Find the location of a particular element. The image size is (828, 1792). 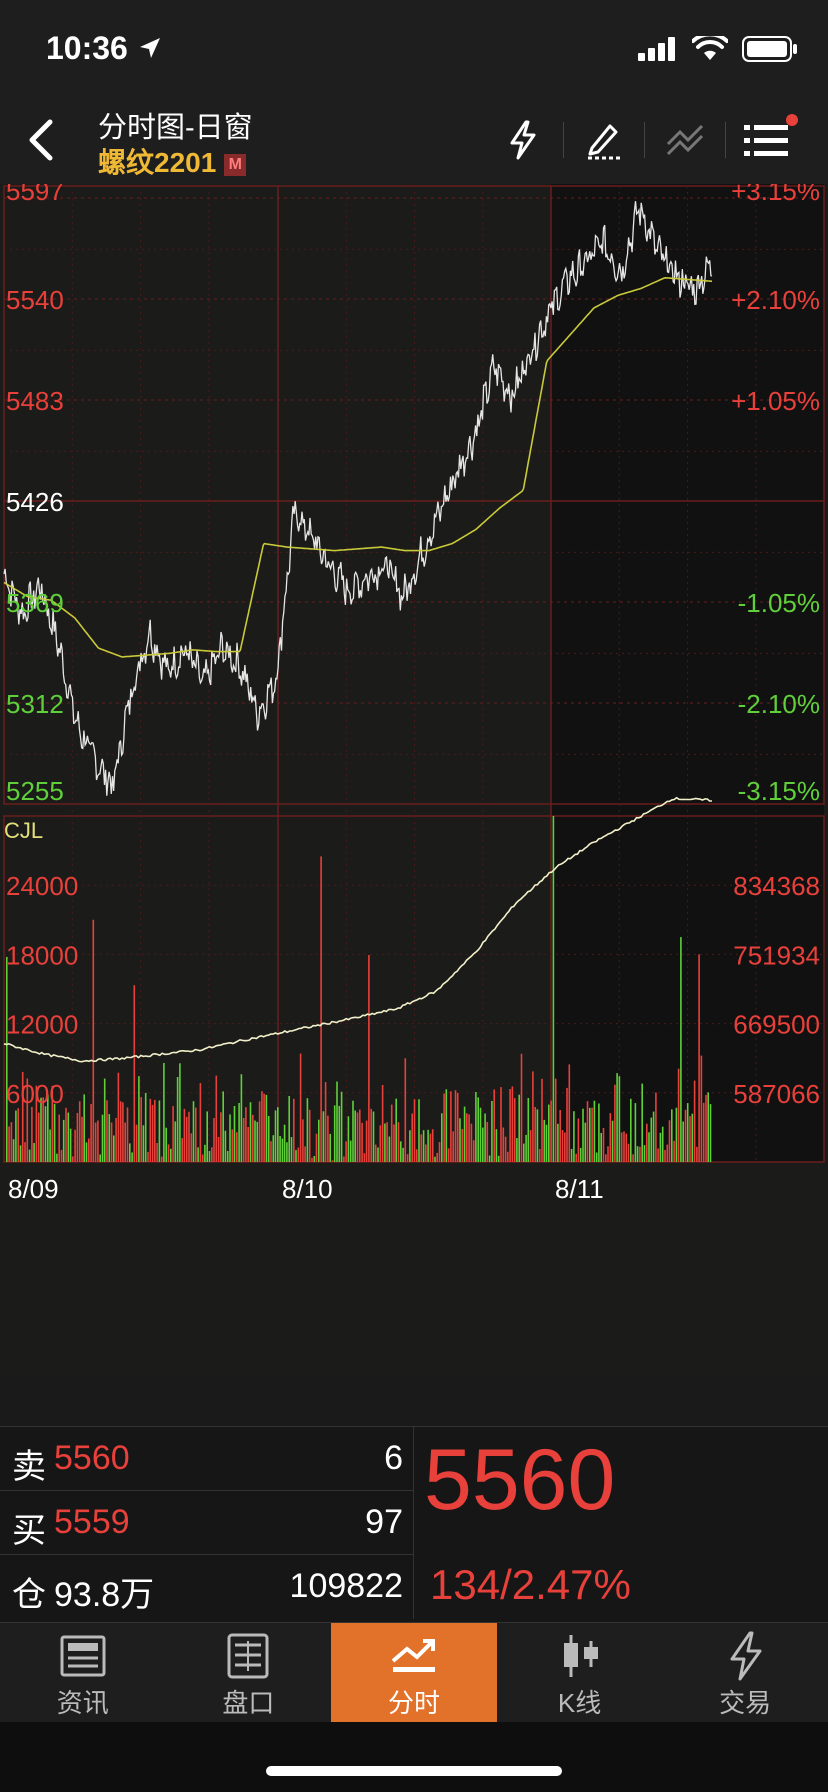

bid-row: 买 5559 97 is located at coordinates (207, 1523).